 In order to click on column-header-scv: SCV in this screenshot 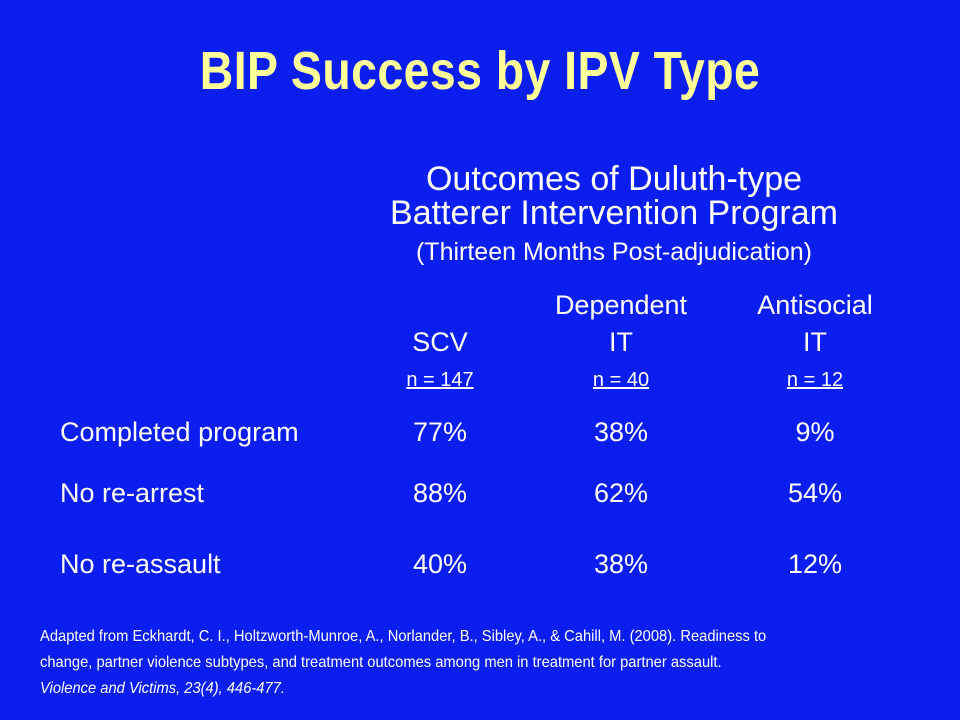, I will do `click(440, 342)`.